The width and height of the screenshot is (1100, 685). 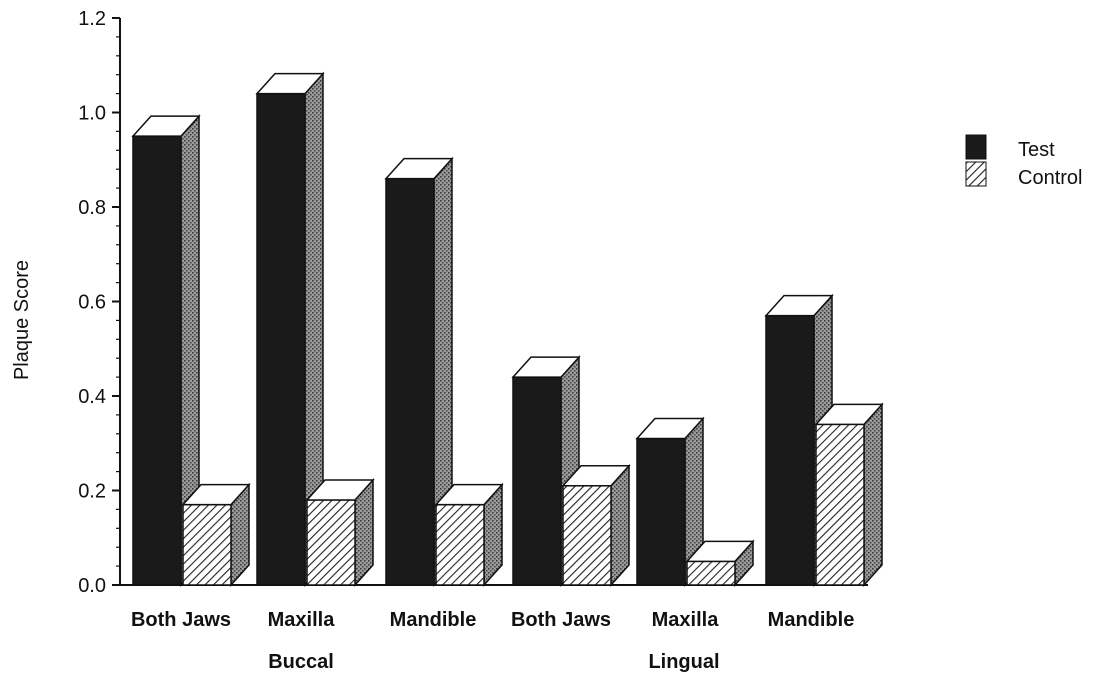 What do you see at coordinates (92, 114) in the screenshot?
I see `y-tick-label: 1.0` at bounding box center [92, 114].